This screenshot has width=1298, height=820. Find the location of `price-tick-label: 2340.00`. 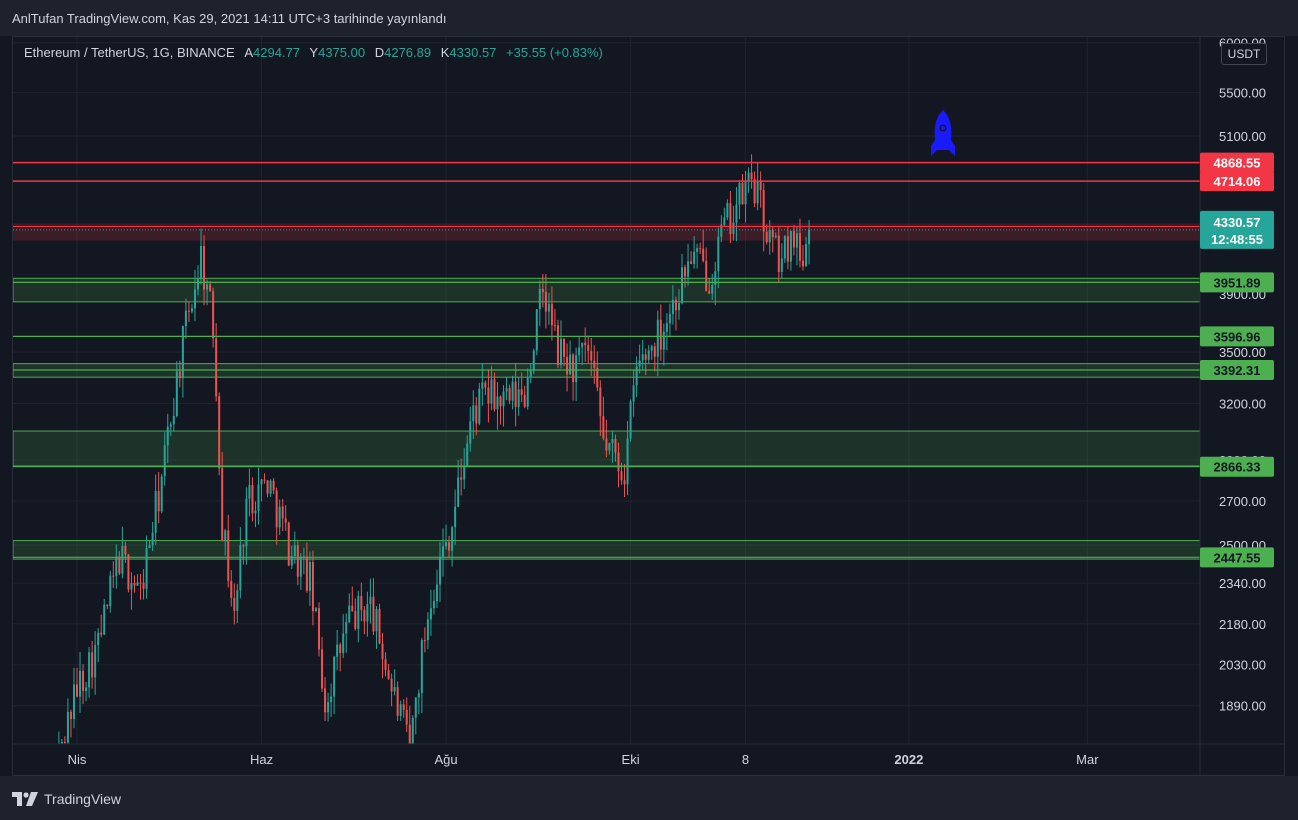

price-tick-label: 2340.00 is located at coordinates (1242, 583).